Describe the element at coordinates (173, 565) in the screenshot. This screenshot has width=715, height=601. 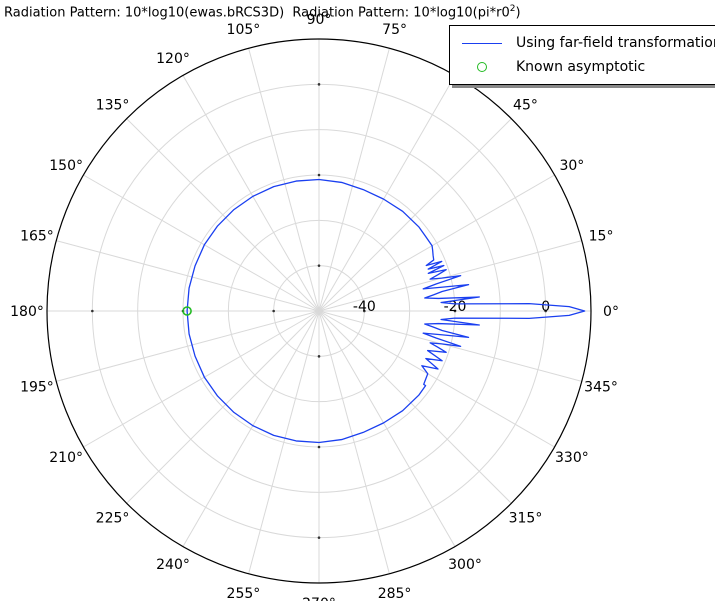
I see `angle-tick-label: 240°` at that location.